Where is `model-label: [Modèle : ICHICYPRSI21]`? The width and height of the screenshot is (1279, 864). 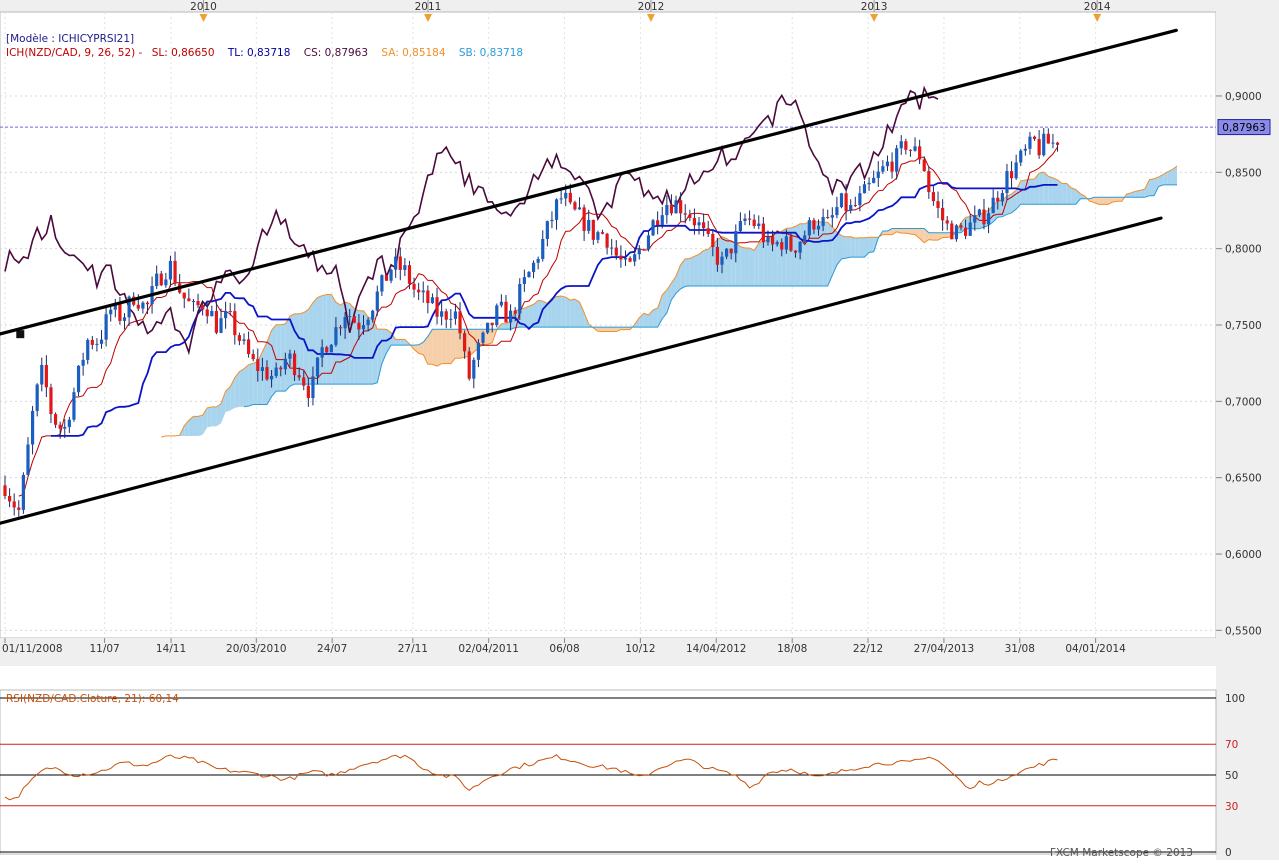
model-label: [Modèle : ICHICYPRSI21] is located at coordinates (70, 39).